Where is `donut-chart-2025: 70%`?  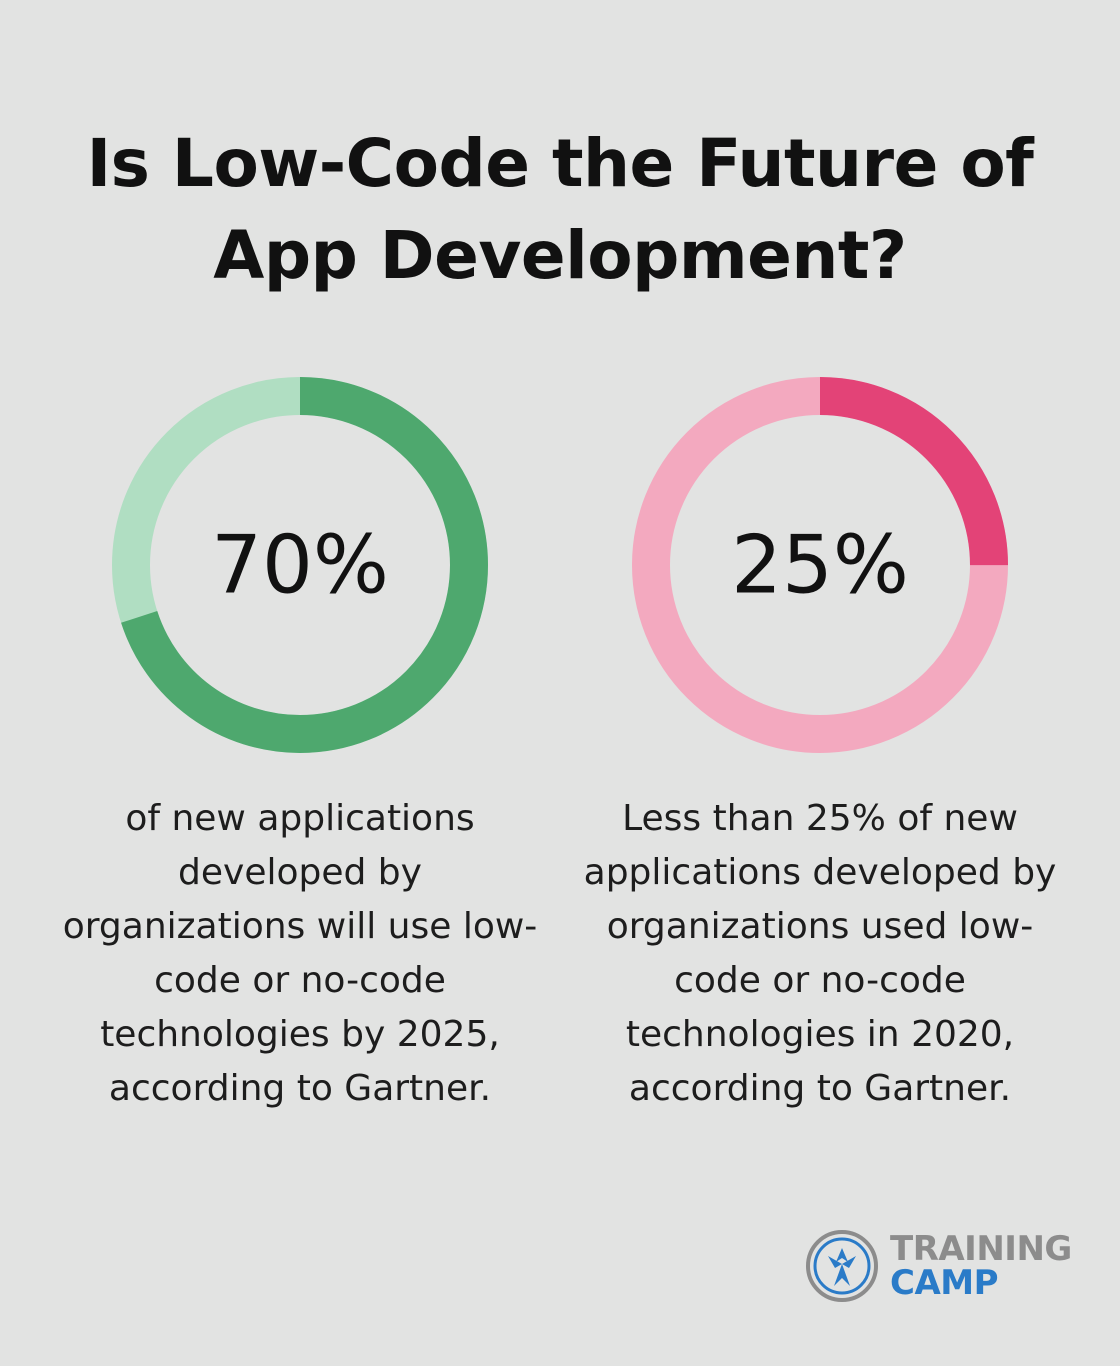 donut-chart-2025: 70% is located at coordinates (300, 565).